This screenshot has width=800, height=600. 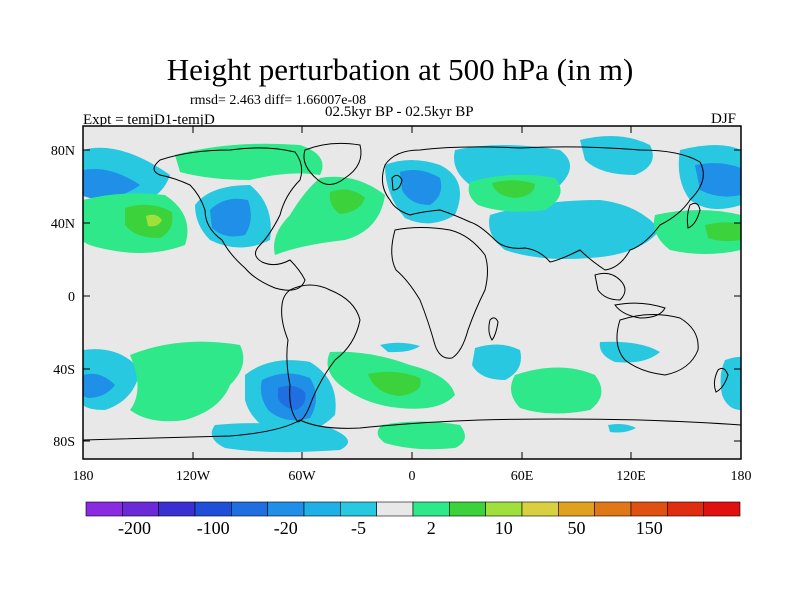 I want to click on colorbar-label: 2, so click(x=431, y=528).